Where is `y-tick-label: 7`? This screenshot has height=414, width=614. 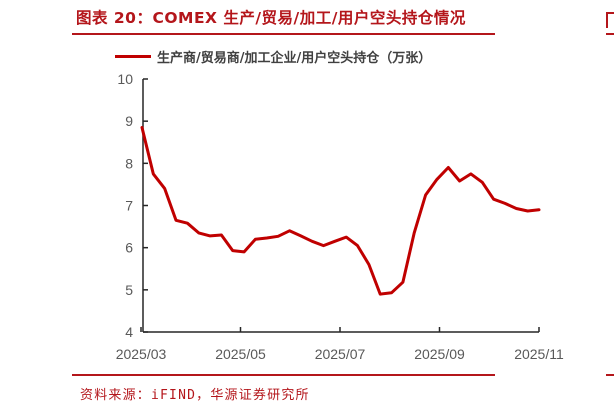
y-tick-label: 7 is located at coordinates (129, 206).